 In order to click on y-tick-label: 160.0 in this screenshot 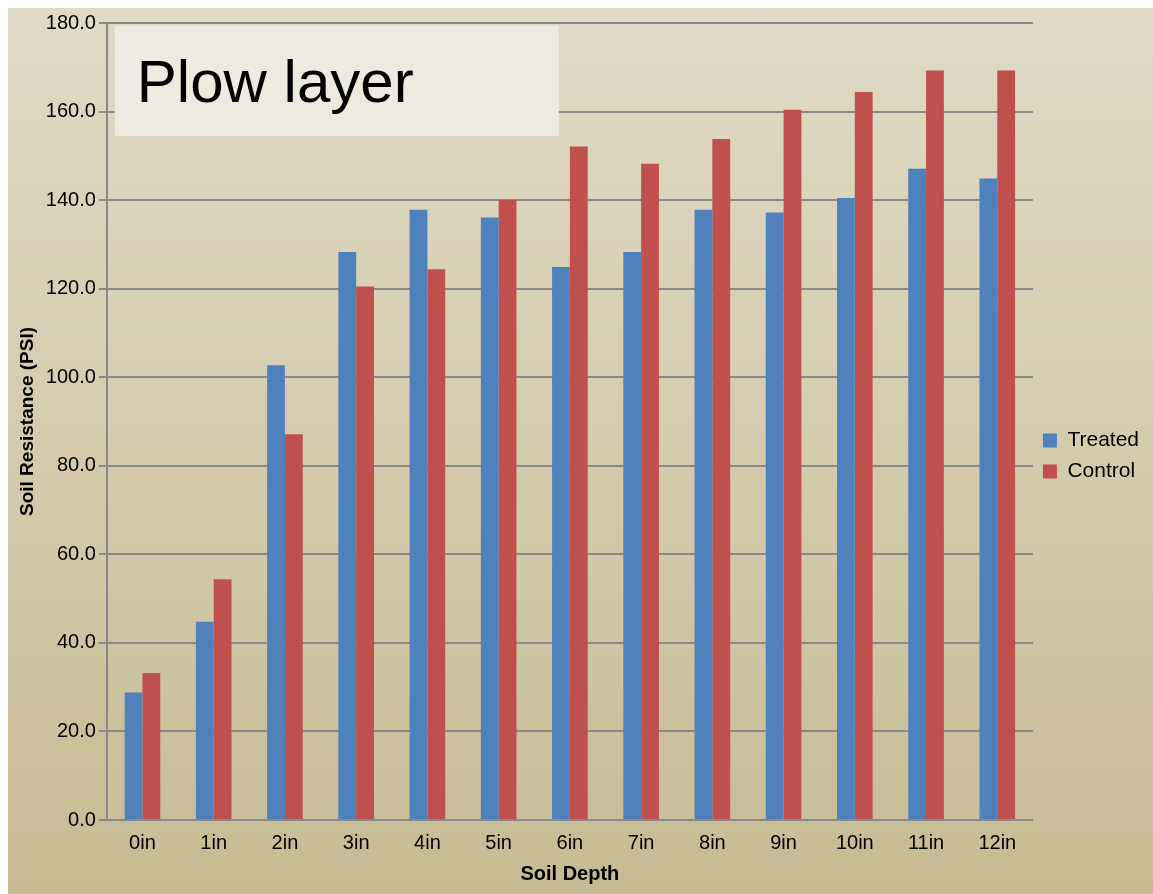, I will do `click(70, 110)`.